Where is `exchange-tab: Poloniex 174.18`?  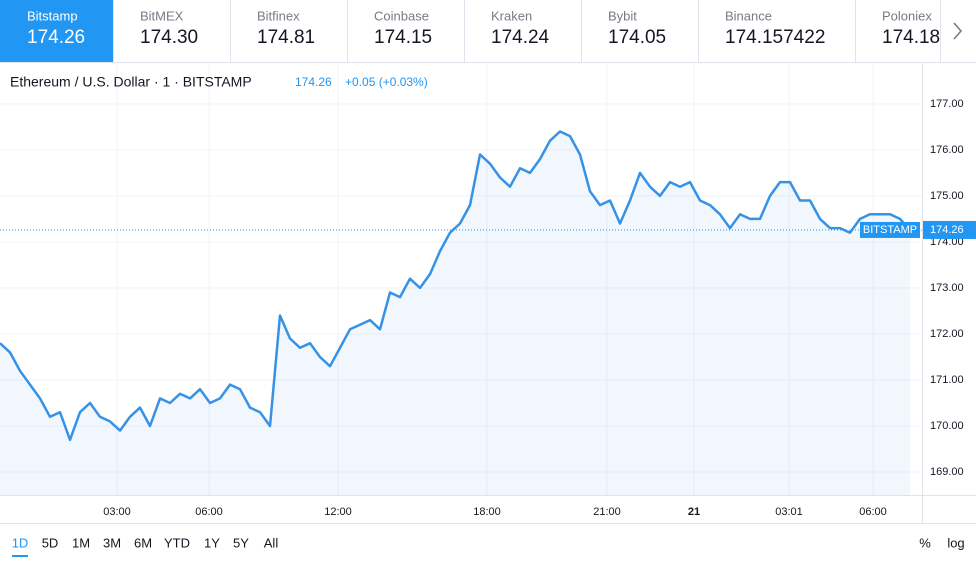 exchange-tab: Poloniex 174.18 is located at coordinates (897, 31).